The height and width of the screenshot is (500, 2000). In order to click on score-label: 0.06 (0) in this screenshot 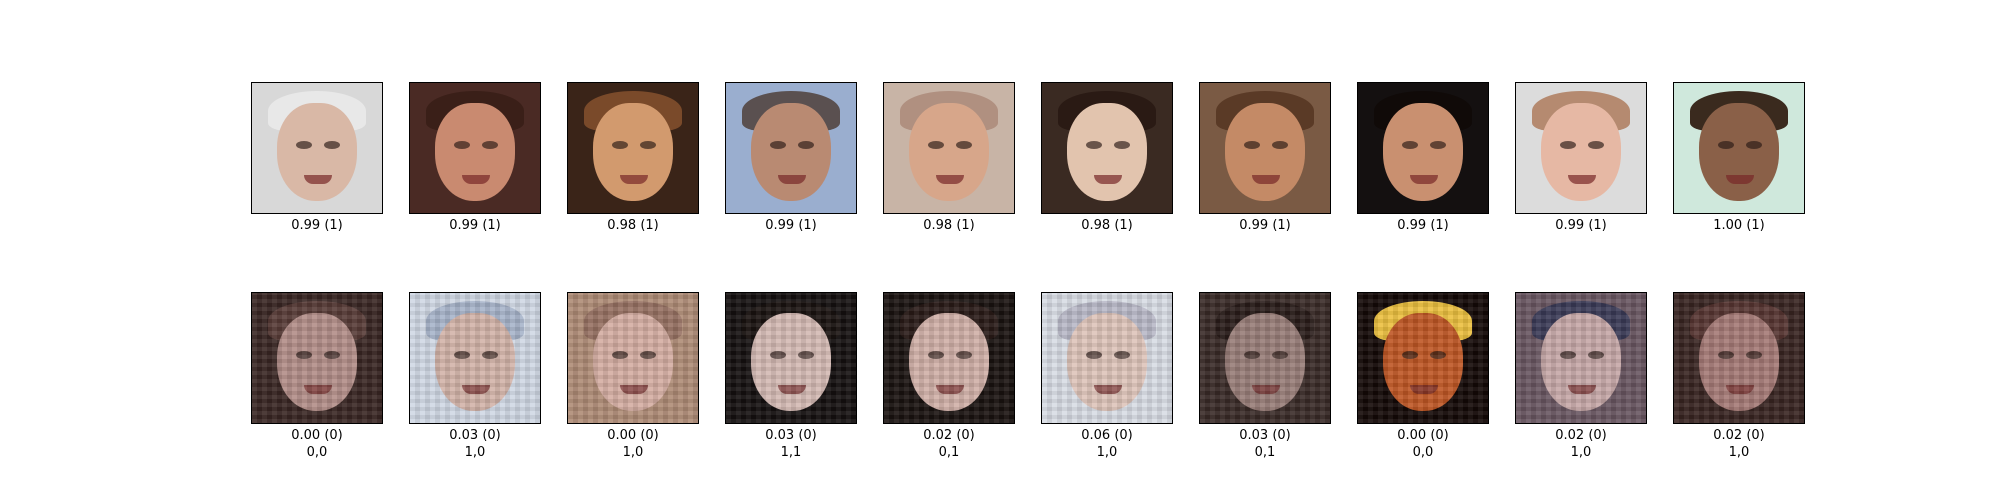, I will do `click(1107, 435)`.